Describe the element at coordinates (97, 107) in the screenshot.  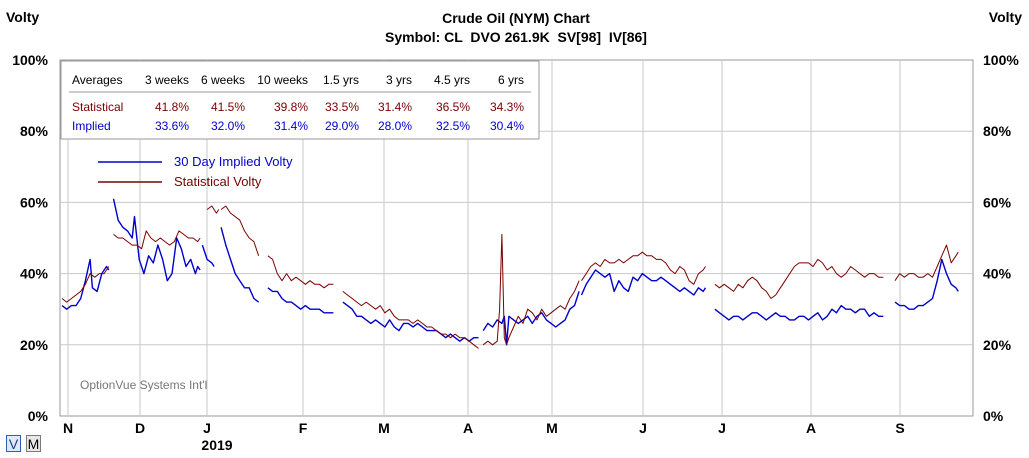
I see `table-row-label: Statistical` at that location.